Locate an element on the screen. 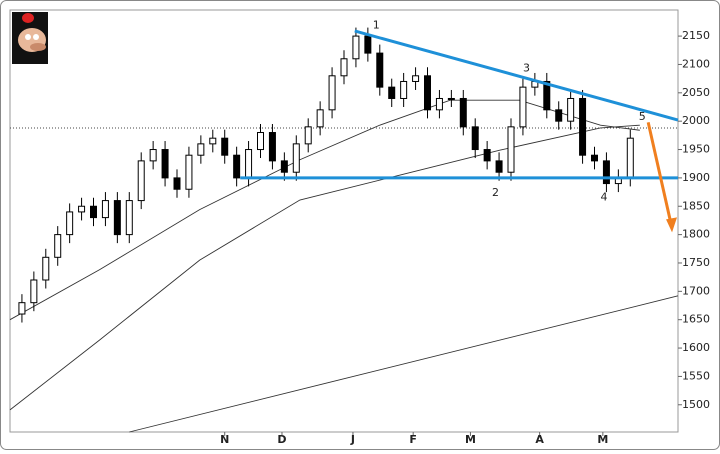 The width and height of the screenshot is (720, 454). y-tick-label: 2100 is located at coordinates (696, 63).